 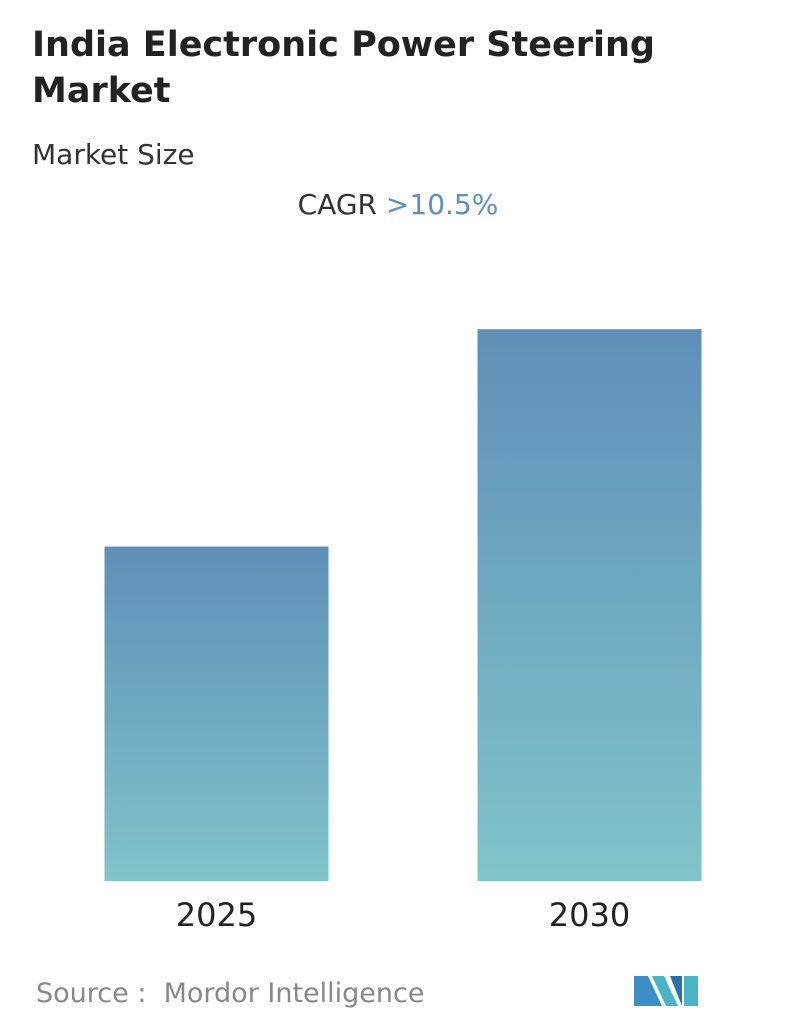 I want to click on source-name: Mordor Intelligence, so click(x=294, y=993).